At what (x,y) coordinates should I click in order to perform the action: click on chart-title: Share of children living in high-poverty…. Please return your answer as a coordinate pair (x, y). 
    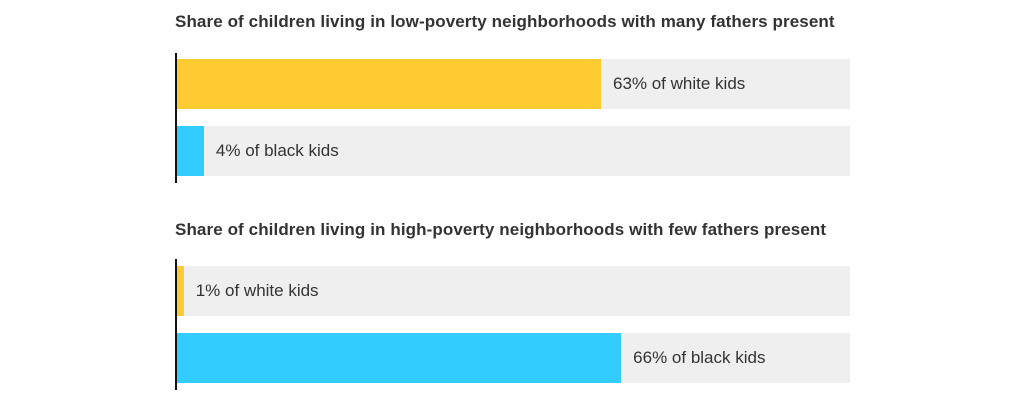
    Looking at the image, I should click on (501, 229).